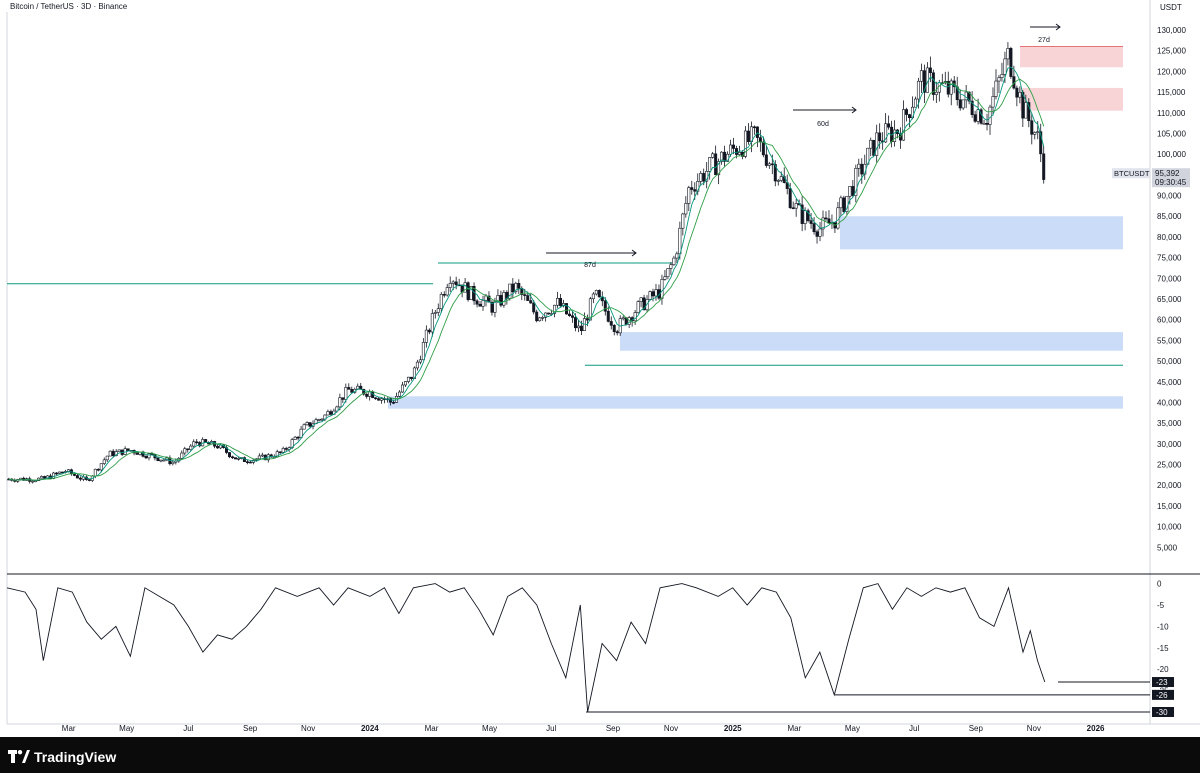 This screenshot has width=1200, height=773. Describe the element at coordinates (1167, 173) in the screenshot. I see `price-tag-value: 95,392` at that location.